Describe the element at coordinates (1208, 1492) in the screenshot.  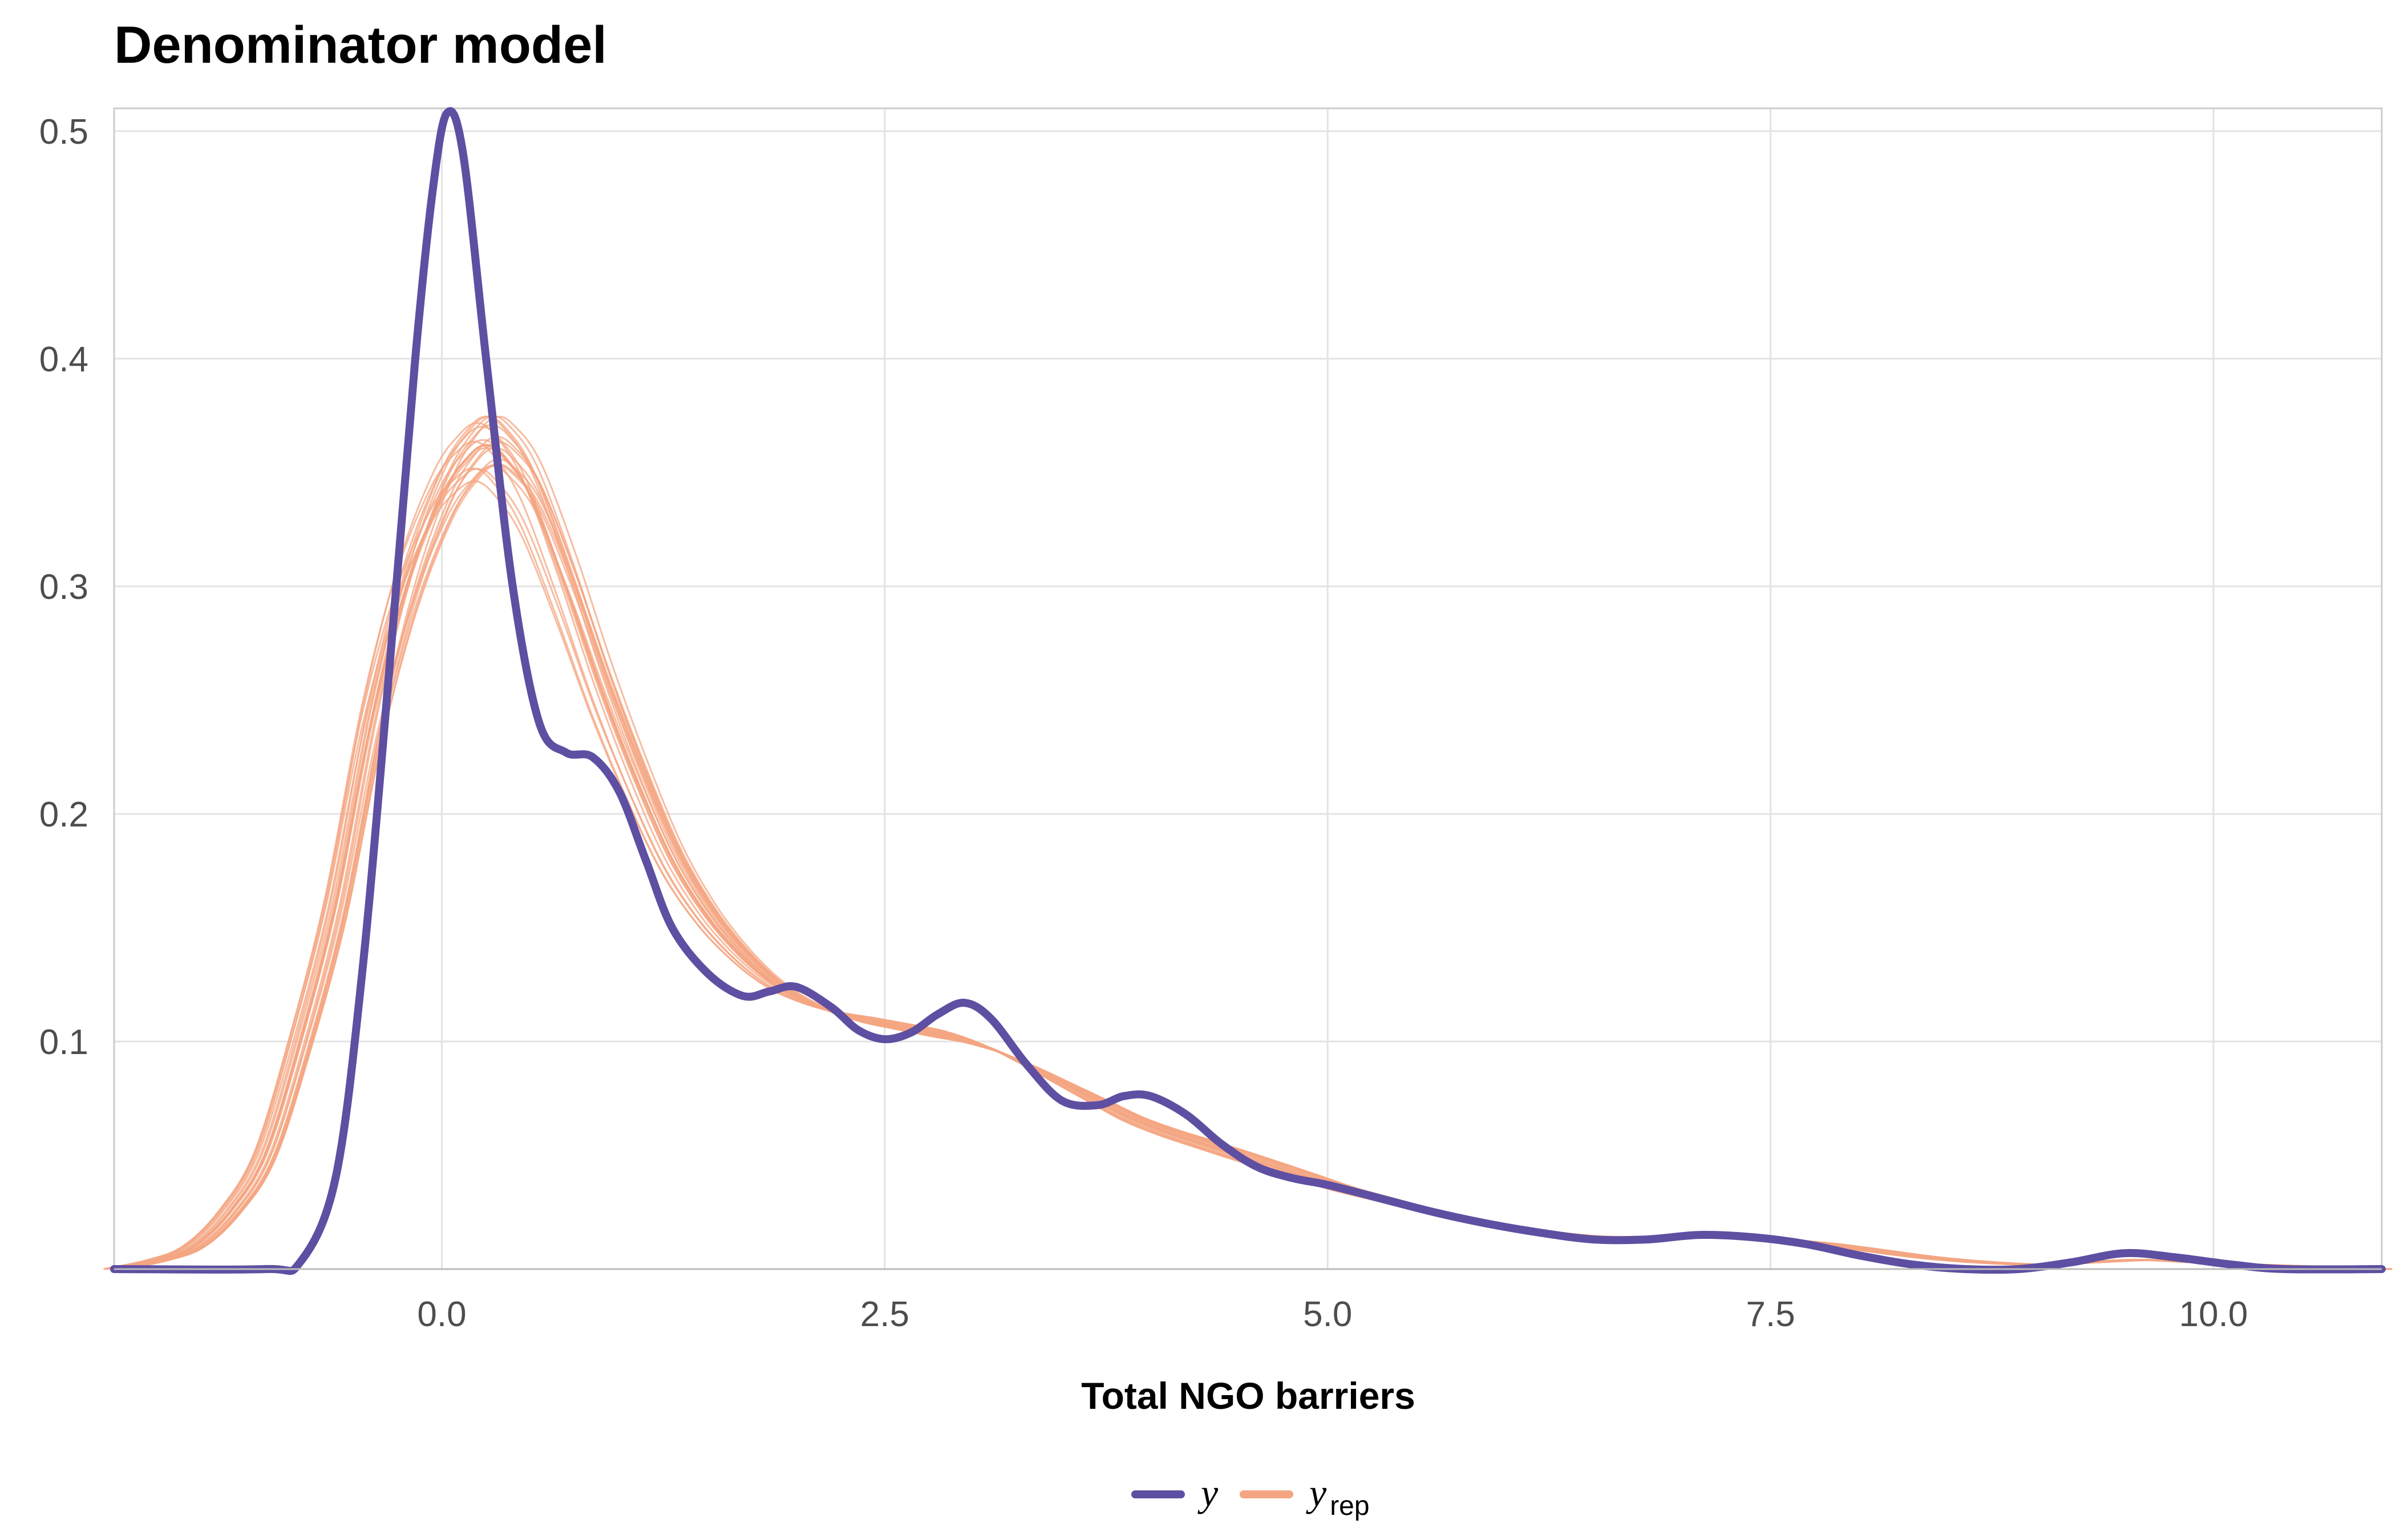
I see `legend-label: y` at that location.